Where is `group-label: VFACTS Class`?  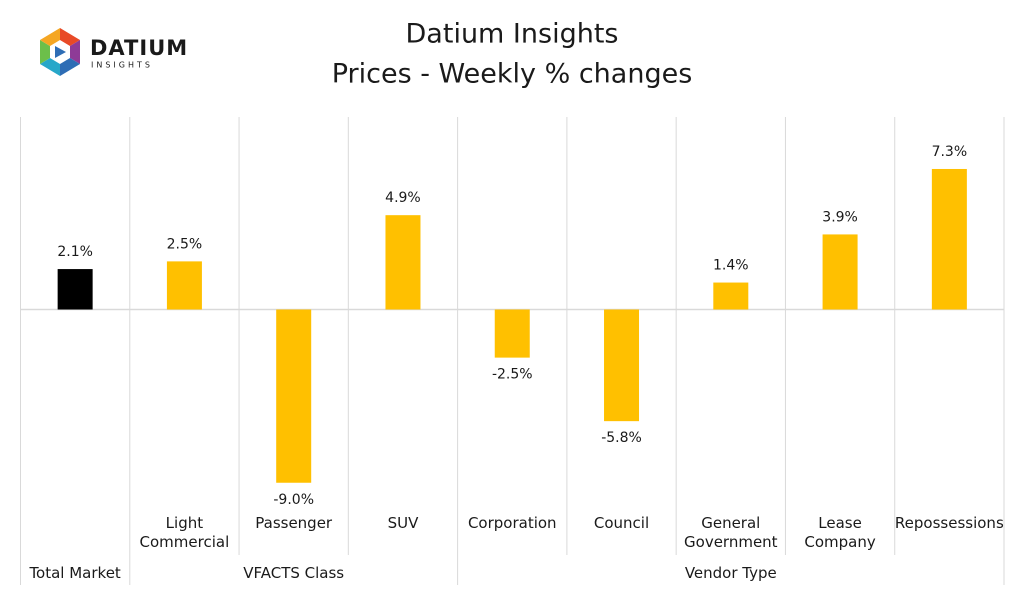
group-label: VFACTS Class is located at coordinates (294, 573).